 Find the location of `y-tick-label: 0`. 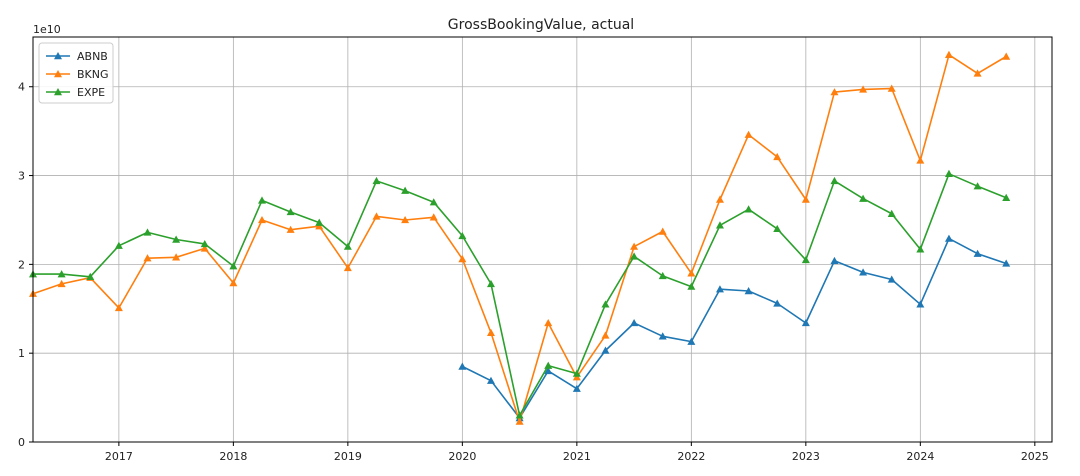

y-tick-label: 0 is located at coordinates (21, 442).